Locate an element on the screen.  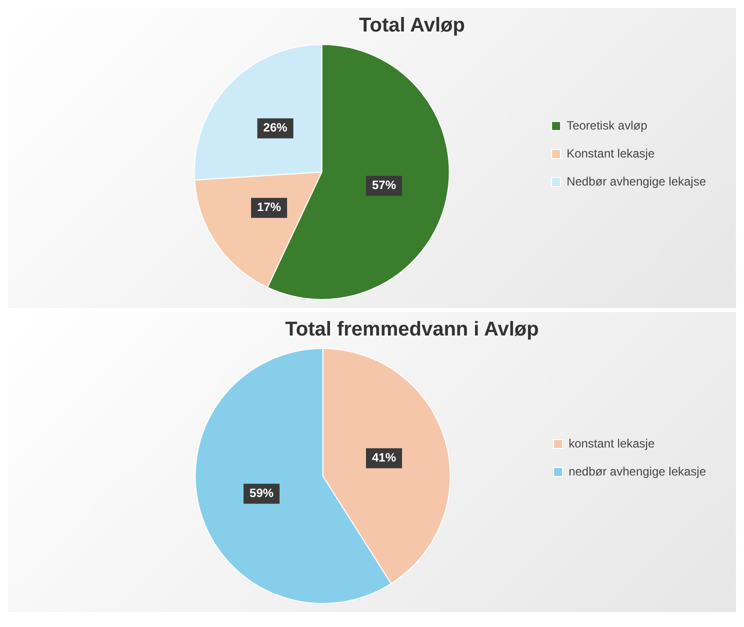
data-label: 17% is located at coordinates (269, 207).